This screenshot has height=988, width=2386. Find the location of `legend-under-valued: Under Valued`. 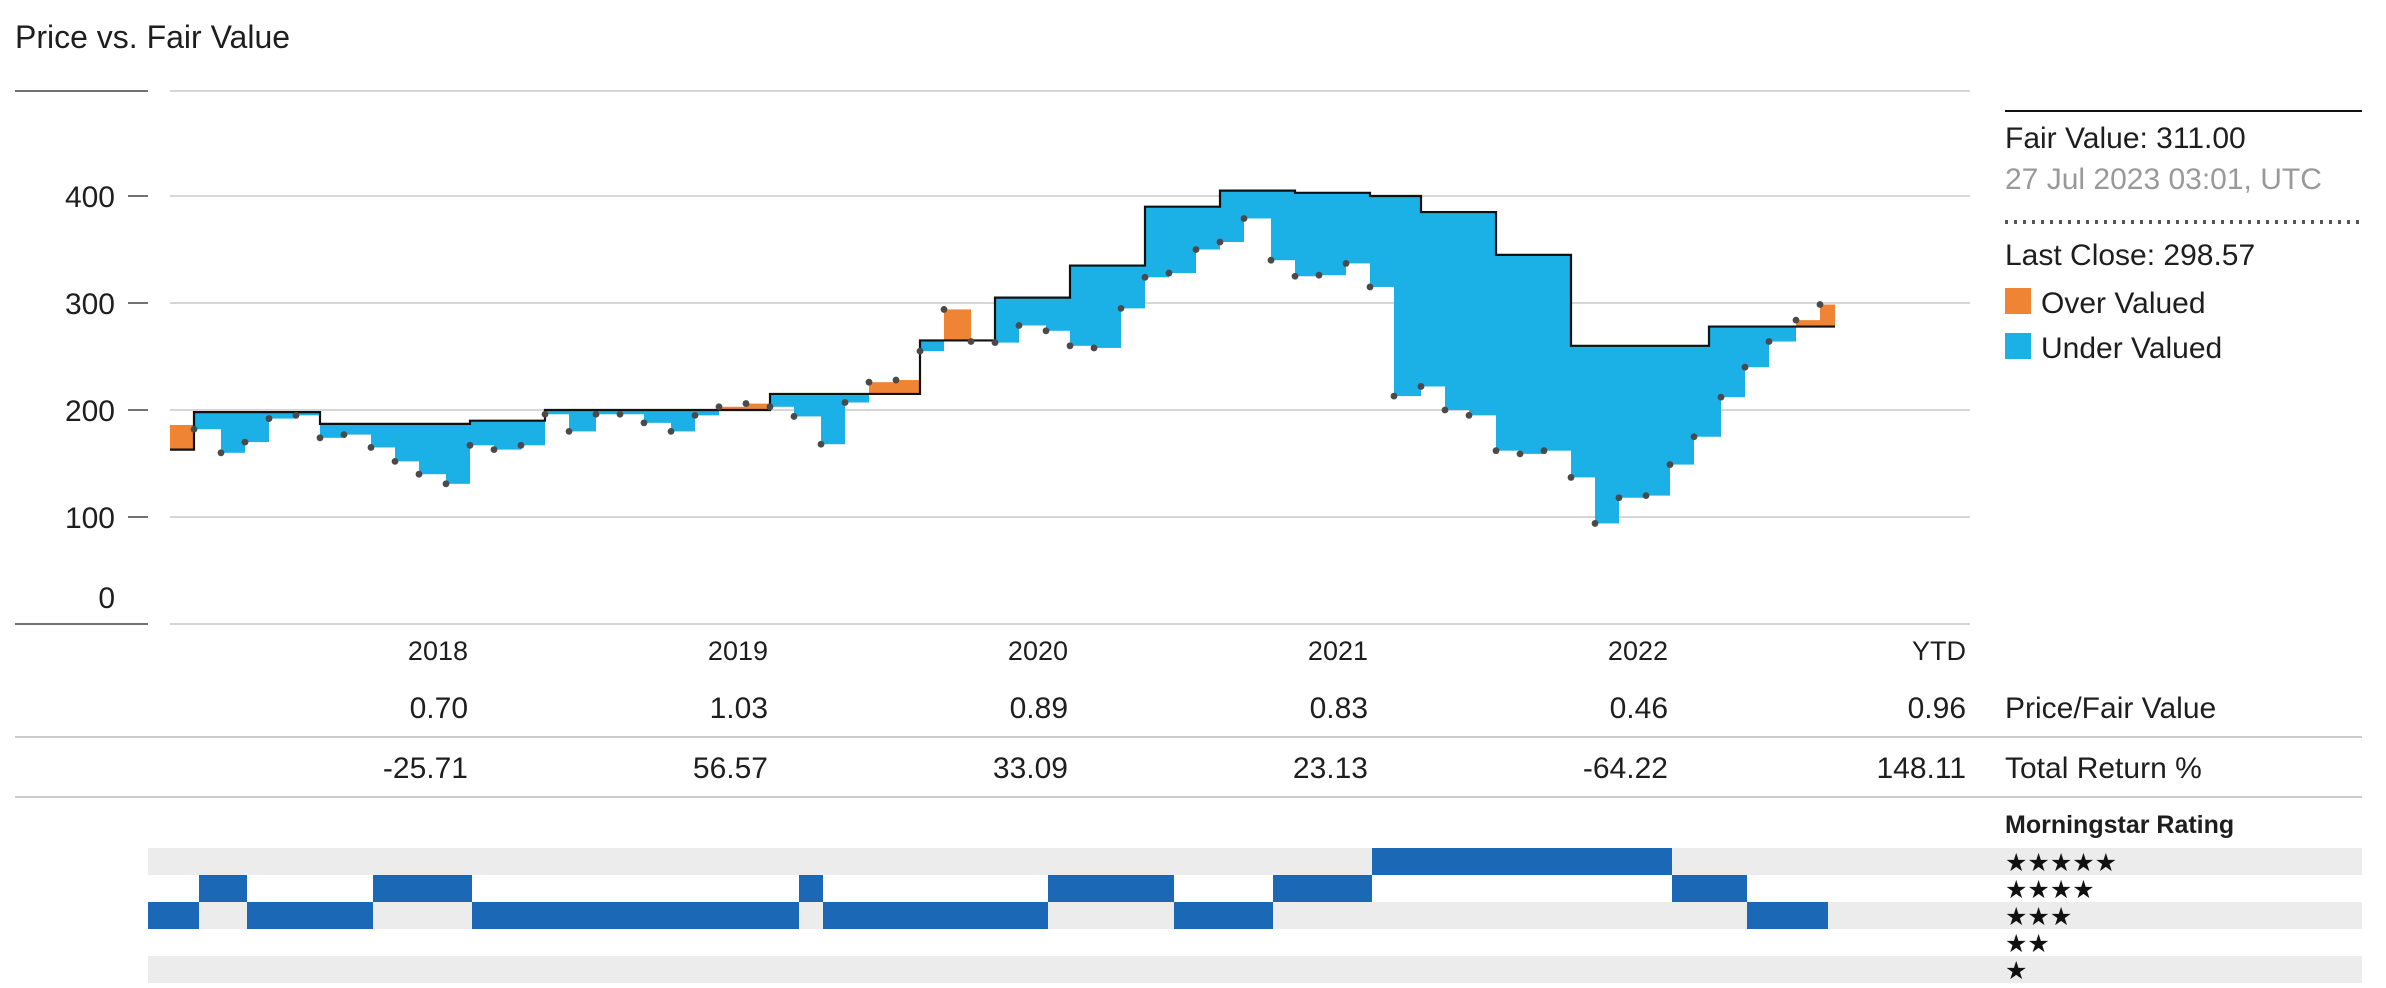

legend-under-valued: Under Valued is located at coordinates (2131, 348).